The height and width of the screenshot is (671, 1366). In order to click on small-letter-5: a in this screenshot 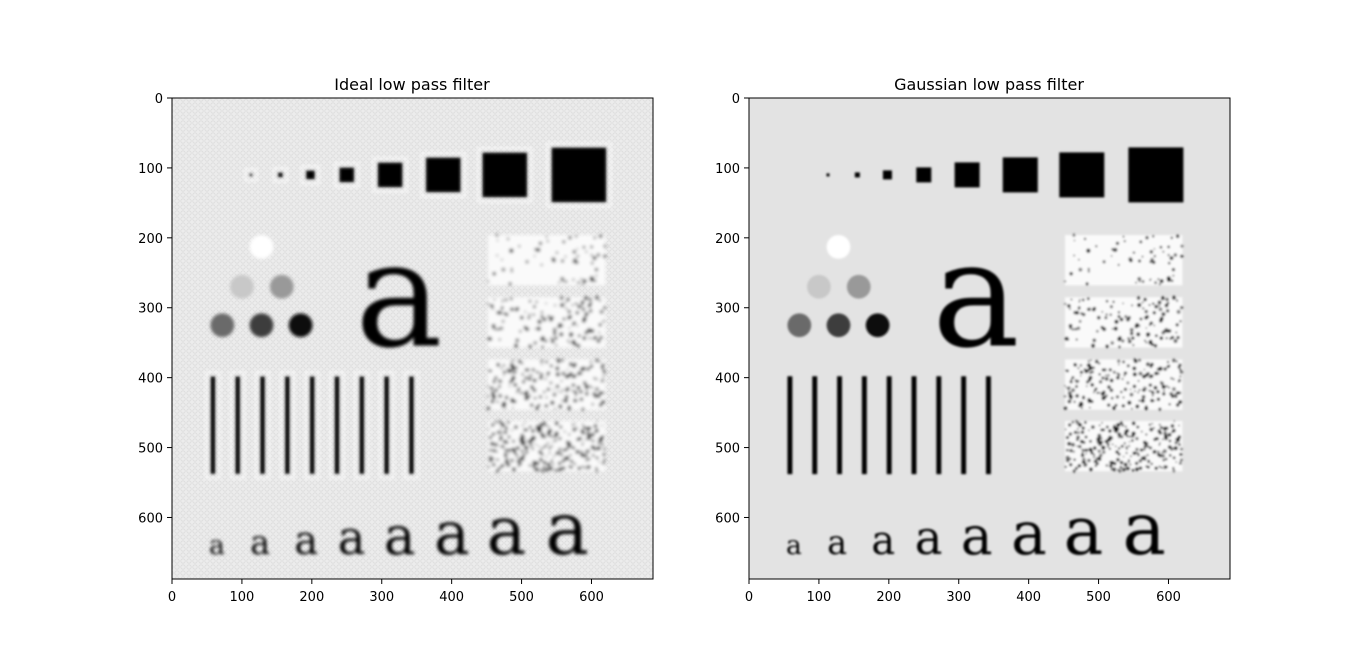, I will do `click(977, 536)`.